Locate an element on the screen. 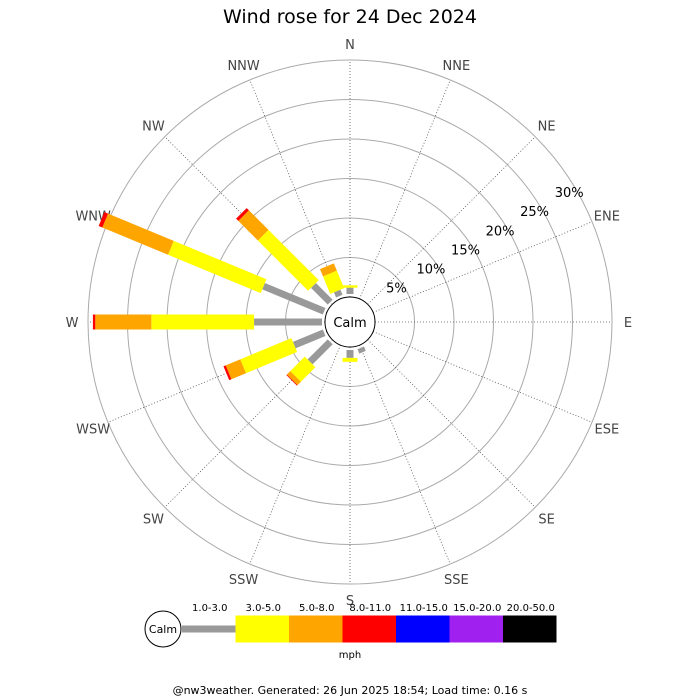 This screenshot has height=700, width=700. legend-label-2: 3.0-5.0 is located at coordinates (263, 608).